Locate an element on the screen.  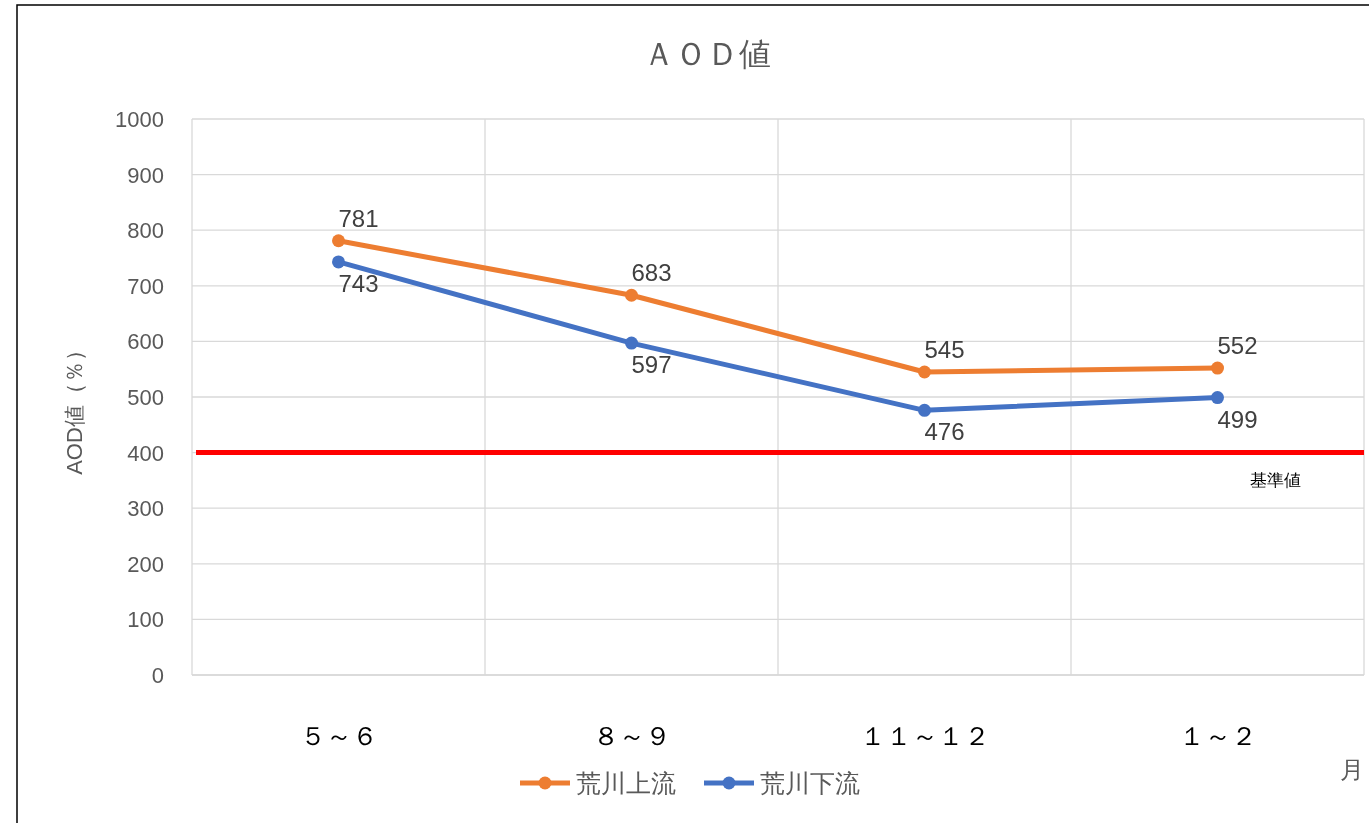
x-tick-label: ５～６ is located at coordinates (338, 736).